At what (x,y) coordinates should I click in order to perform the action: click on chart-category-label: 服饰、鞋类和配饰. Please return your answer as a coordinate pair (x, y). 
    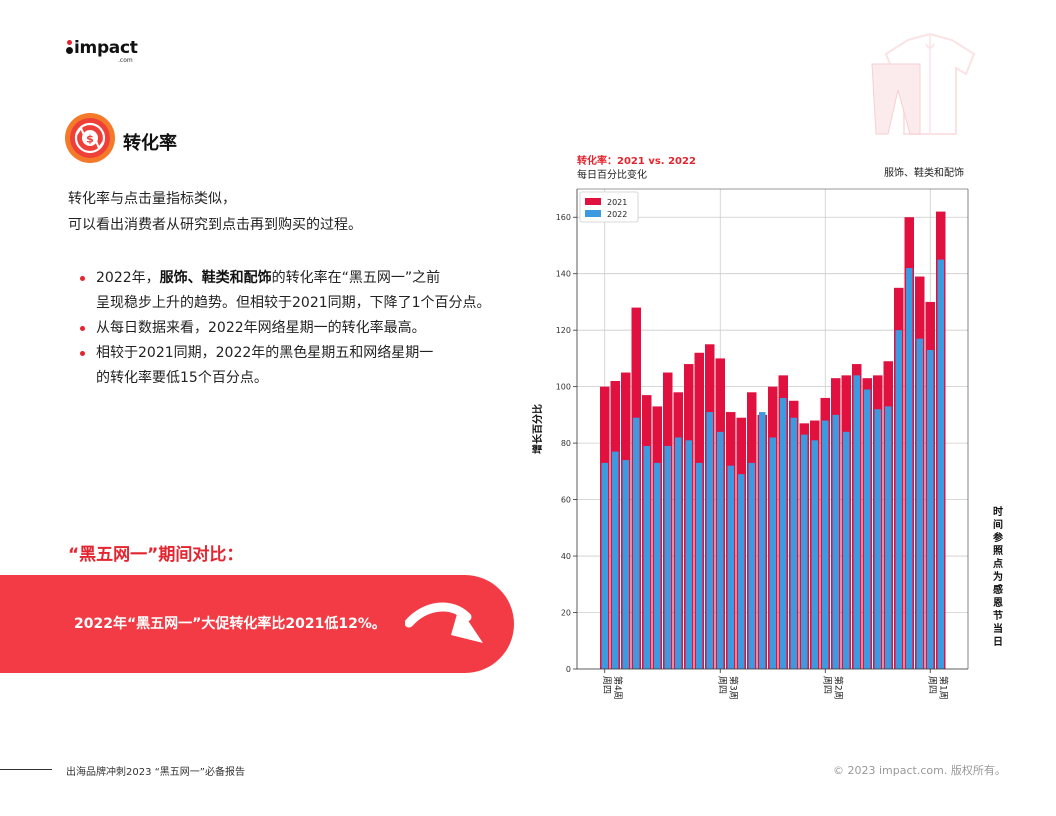
    Looking at the image, I should click on (924, 173).